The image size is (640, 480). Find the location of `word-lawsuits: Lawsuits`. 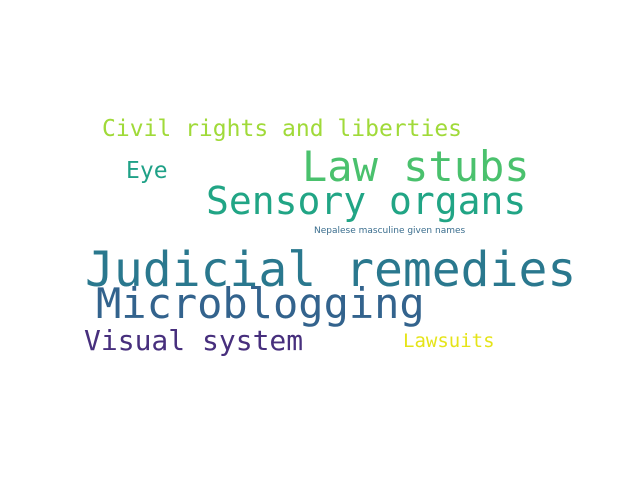

word-lawsuits: Lawsuits is located at coordinates (449, 341).